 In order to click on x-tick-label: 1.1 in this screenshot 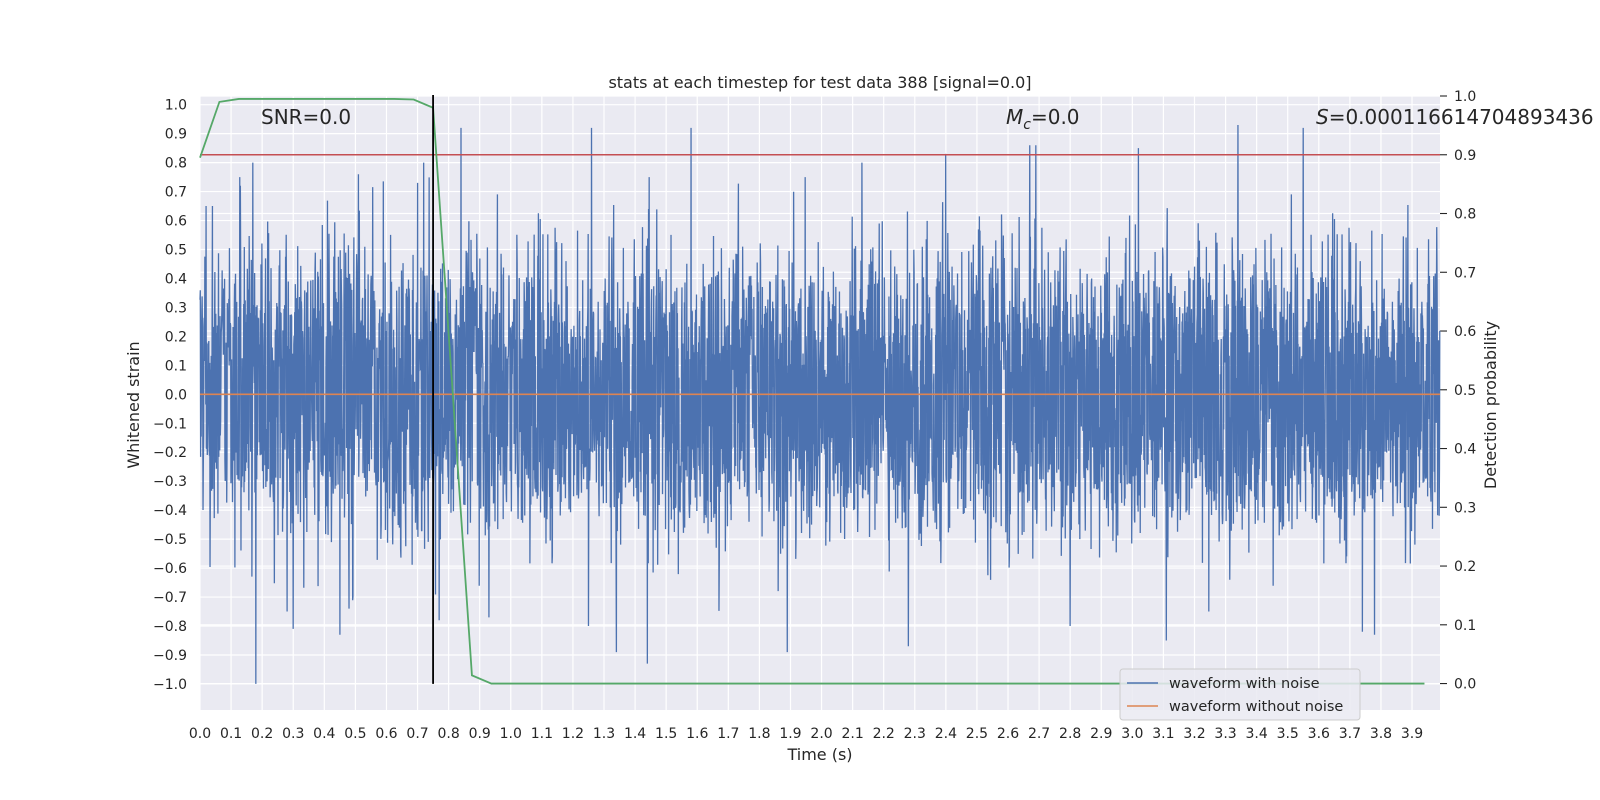, I will do `click(542, 734)`.